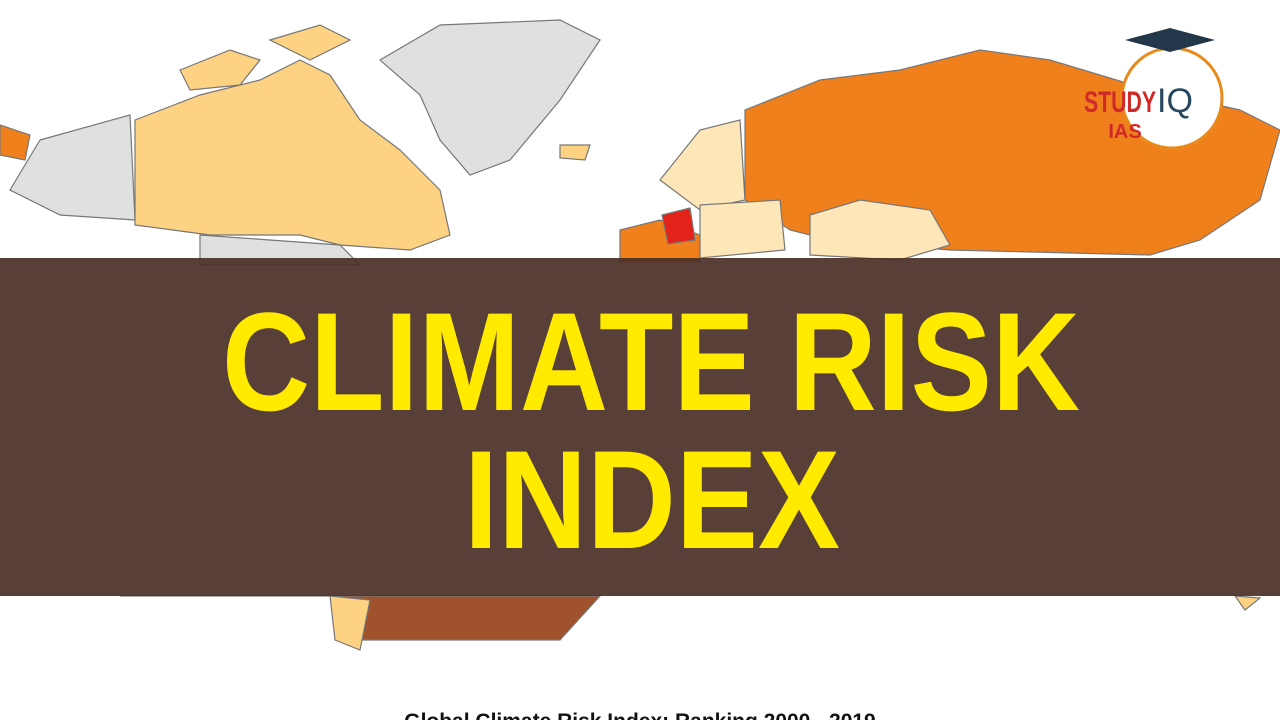 The image size is (1280, 720). I want to click on logo-iq: IQ, so click(1175, 101).